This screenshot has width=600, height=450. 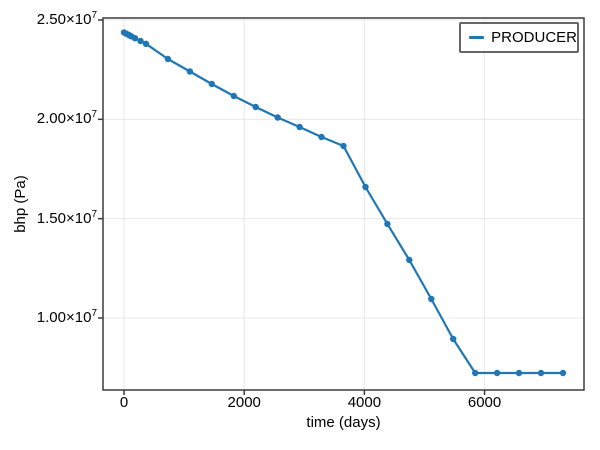 I want to click on x-tick-label: 2000, so click(x=244, y=402).